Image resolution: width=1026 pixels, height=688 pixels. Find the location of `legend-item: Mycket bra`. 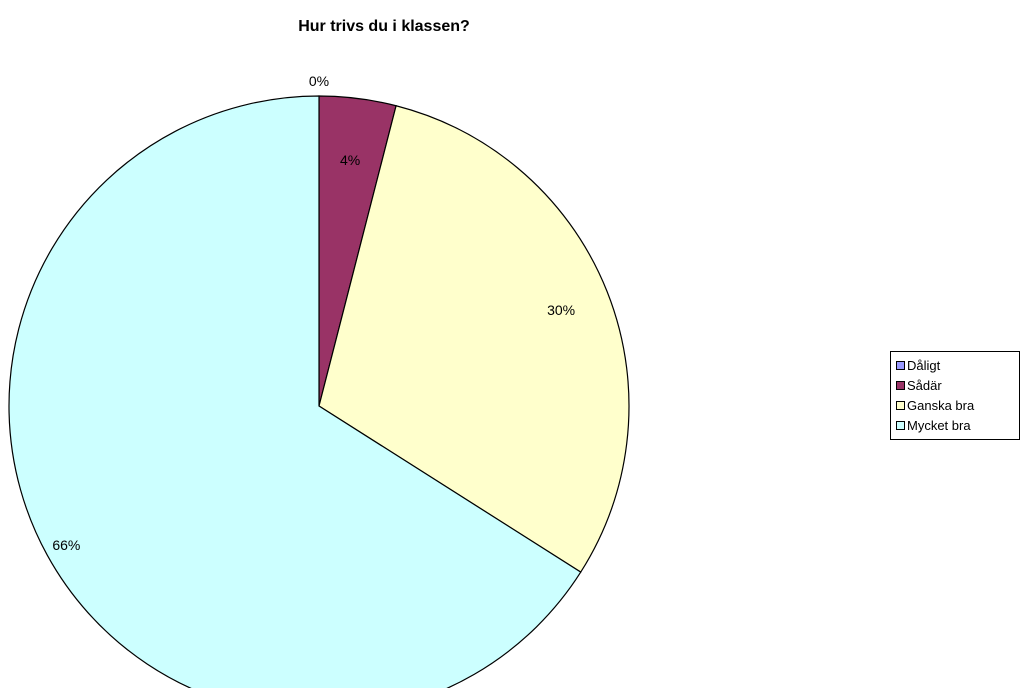

legend-item: Mycket bra is located at coordinates (955, 425).